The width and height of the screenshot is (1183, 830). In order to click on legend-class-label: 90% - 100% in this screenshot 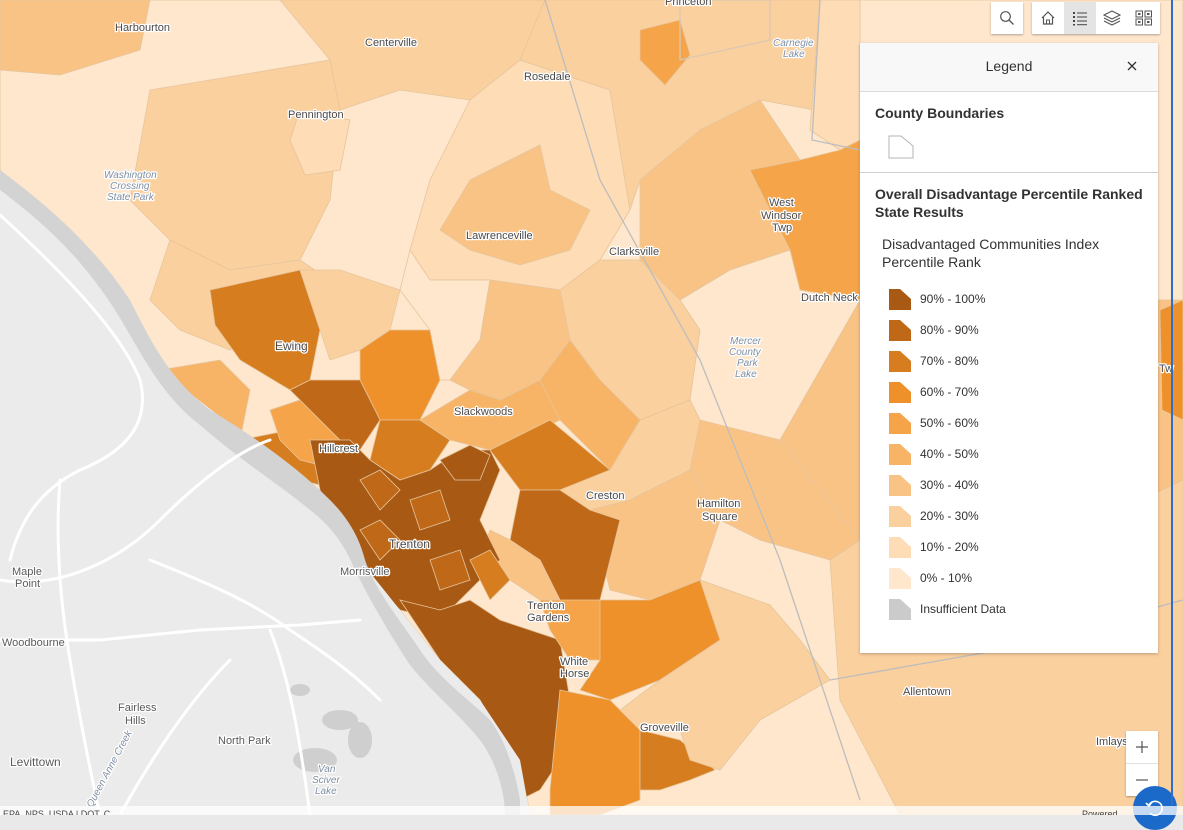, I will do `click(953, 298)`.